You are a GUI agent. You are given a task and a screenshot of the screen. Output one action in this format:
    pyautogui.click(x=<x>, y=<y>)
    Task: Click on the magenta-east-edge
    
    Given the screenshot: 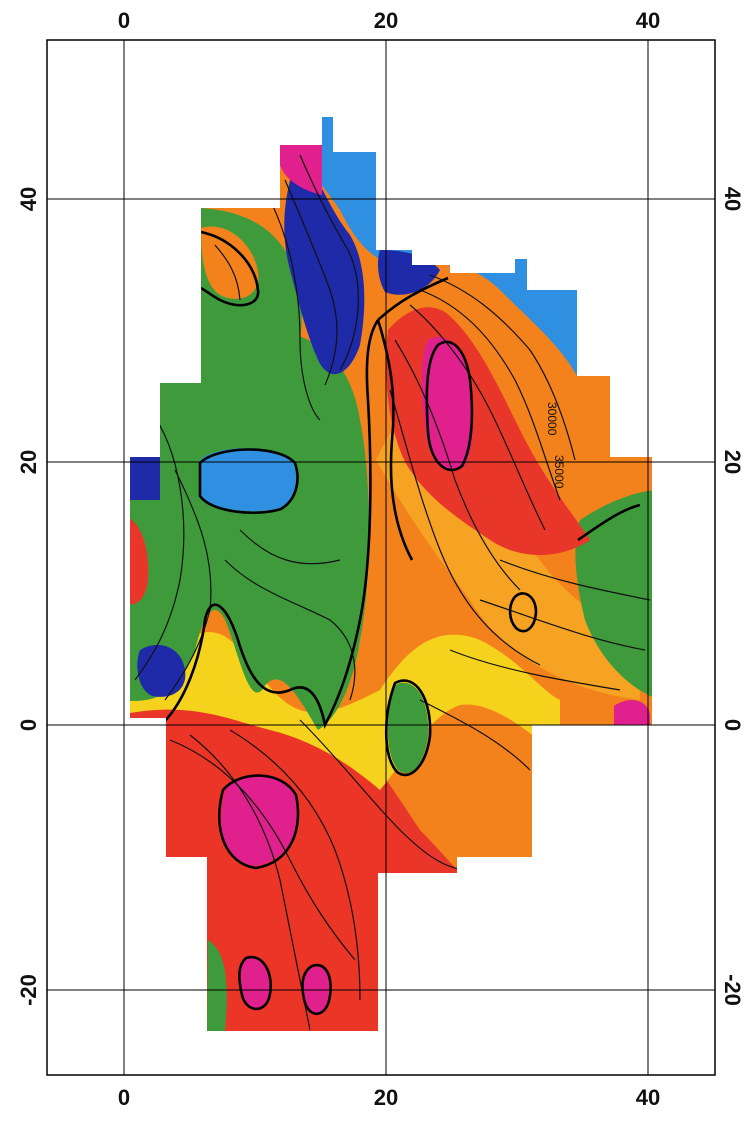 What is the action you would take?
    pyautogui.click(x=632, y=712)
    